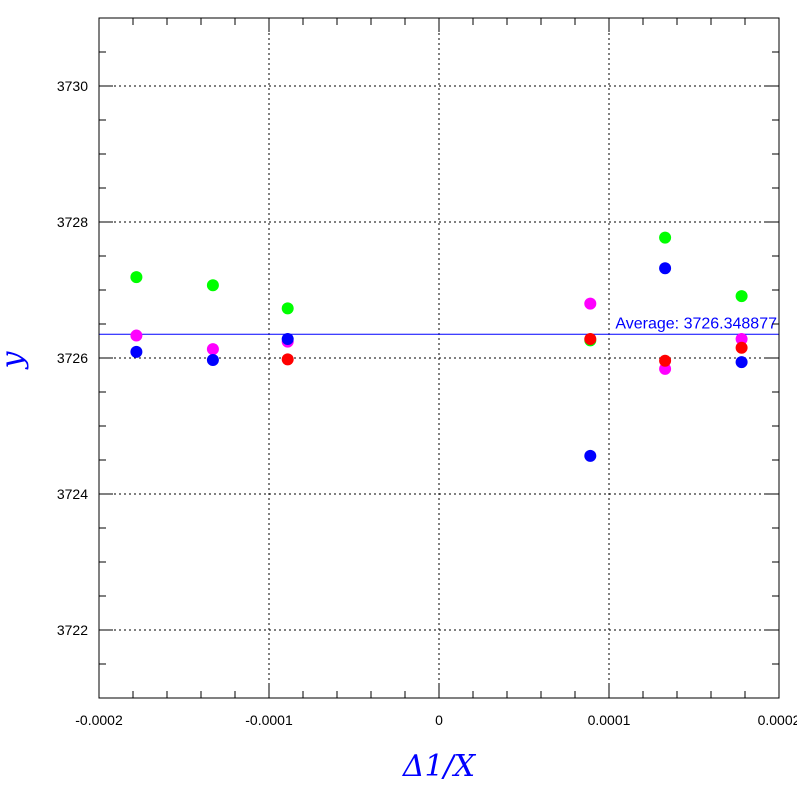 The height and width of the screenshot is (797, 797). What do you see at coordinates (72, 494) in the screenshot?
I see `y-tick-label: 3724` at bounding box center [72, 494].